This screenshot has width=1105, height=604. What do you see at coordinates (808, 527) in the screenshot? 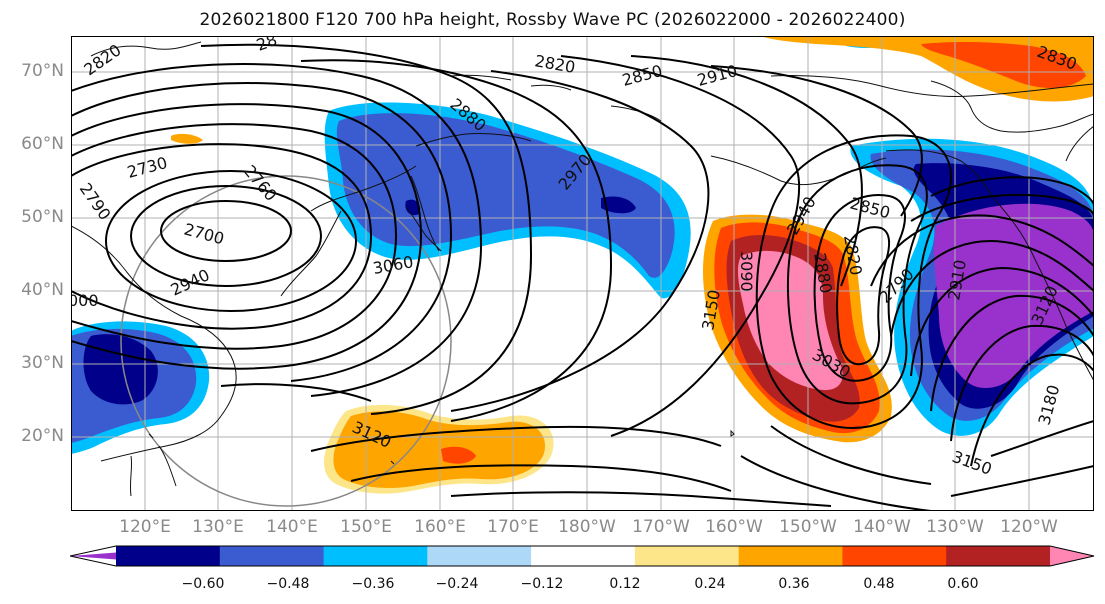
I see `lon-label-150w: 150°W` at bounding box center [808, 527].